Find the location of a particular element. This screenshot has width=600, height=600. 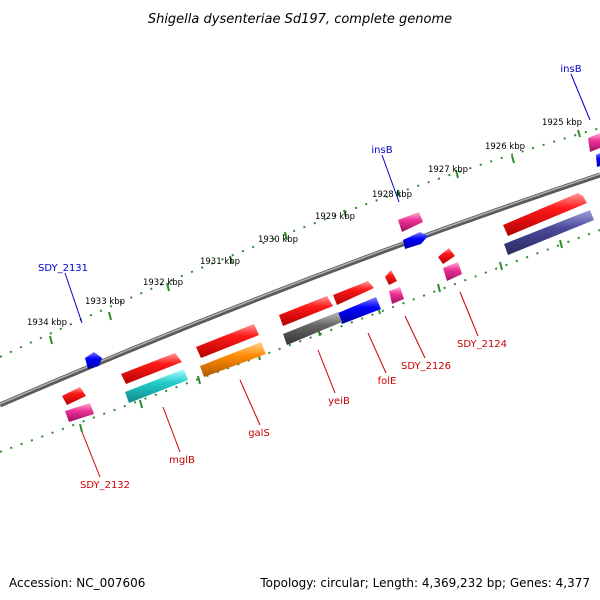

ruler-tick-label: 1931 kbp is located at coordinates (220, 262).